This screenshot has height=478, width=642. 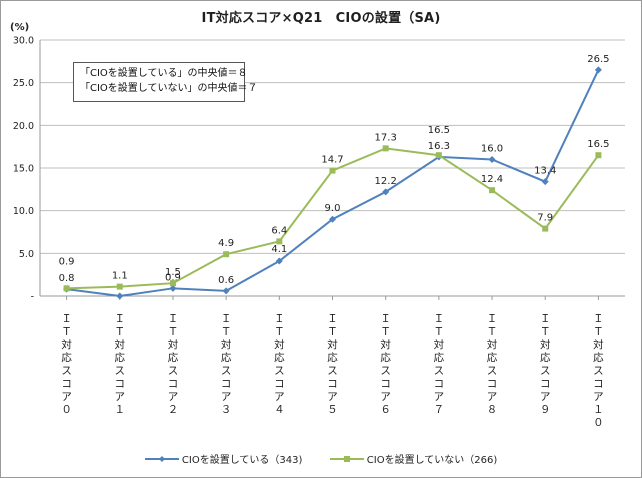 What do you see at coordinates (321, 458) in the screenshot?
I see `chart-legend: CIOを設置している（343) CIOを設置していない（266)` at bounding box center [321, 458].